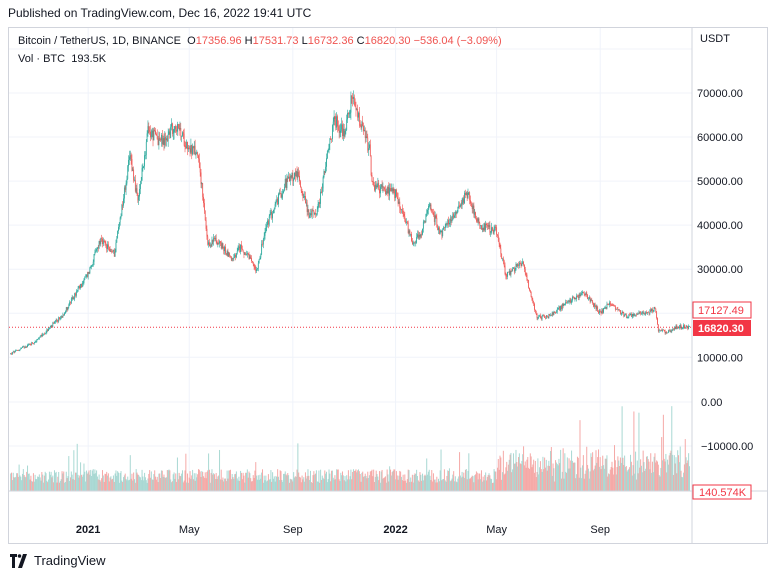 This screenshot has width=777, height=579. I want to click on footer-brand: TradingView, so click(58, 560).